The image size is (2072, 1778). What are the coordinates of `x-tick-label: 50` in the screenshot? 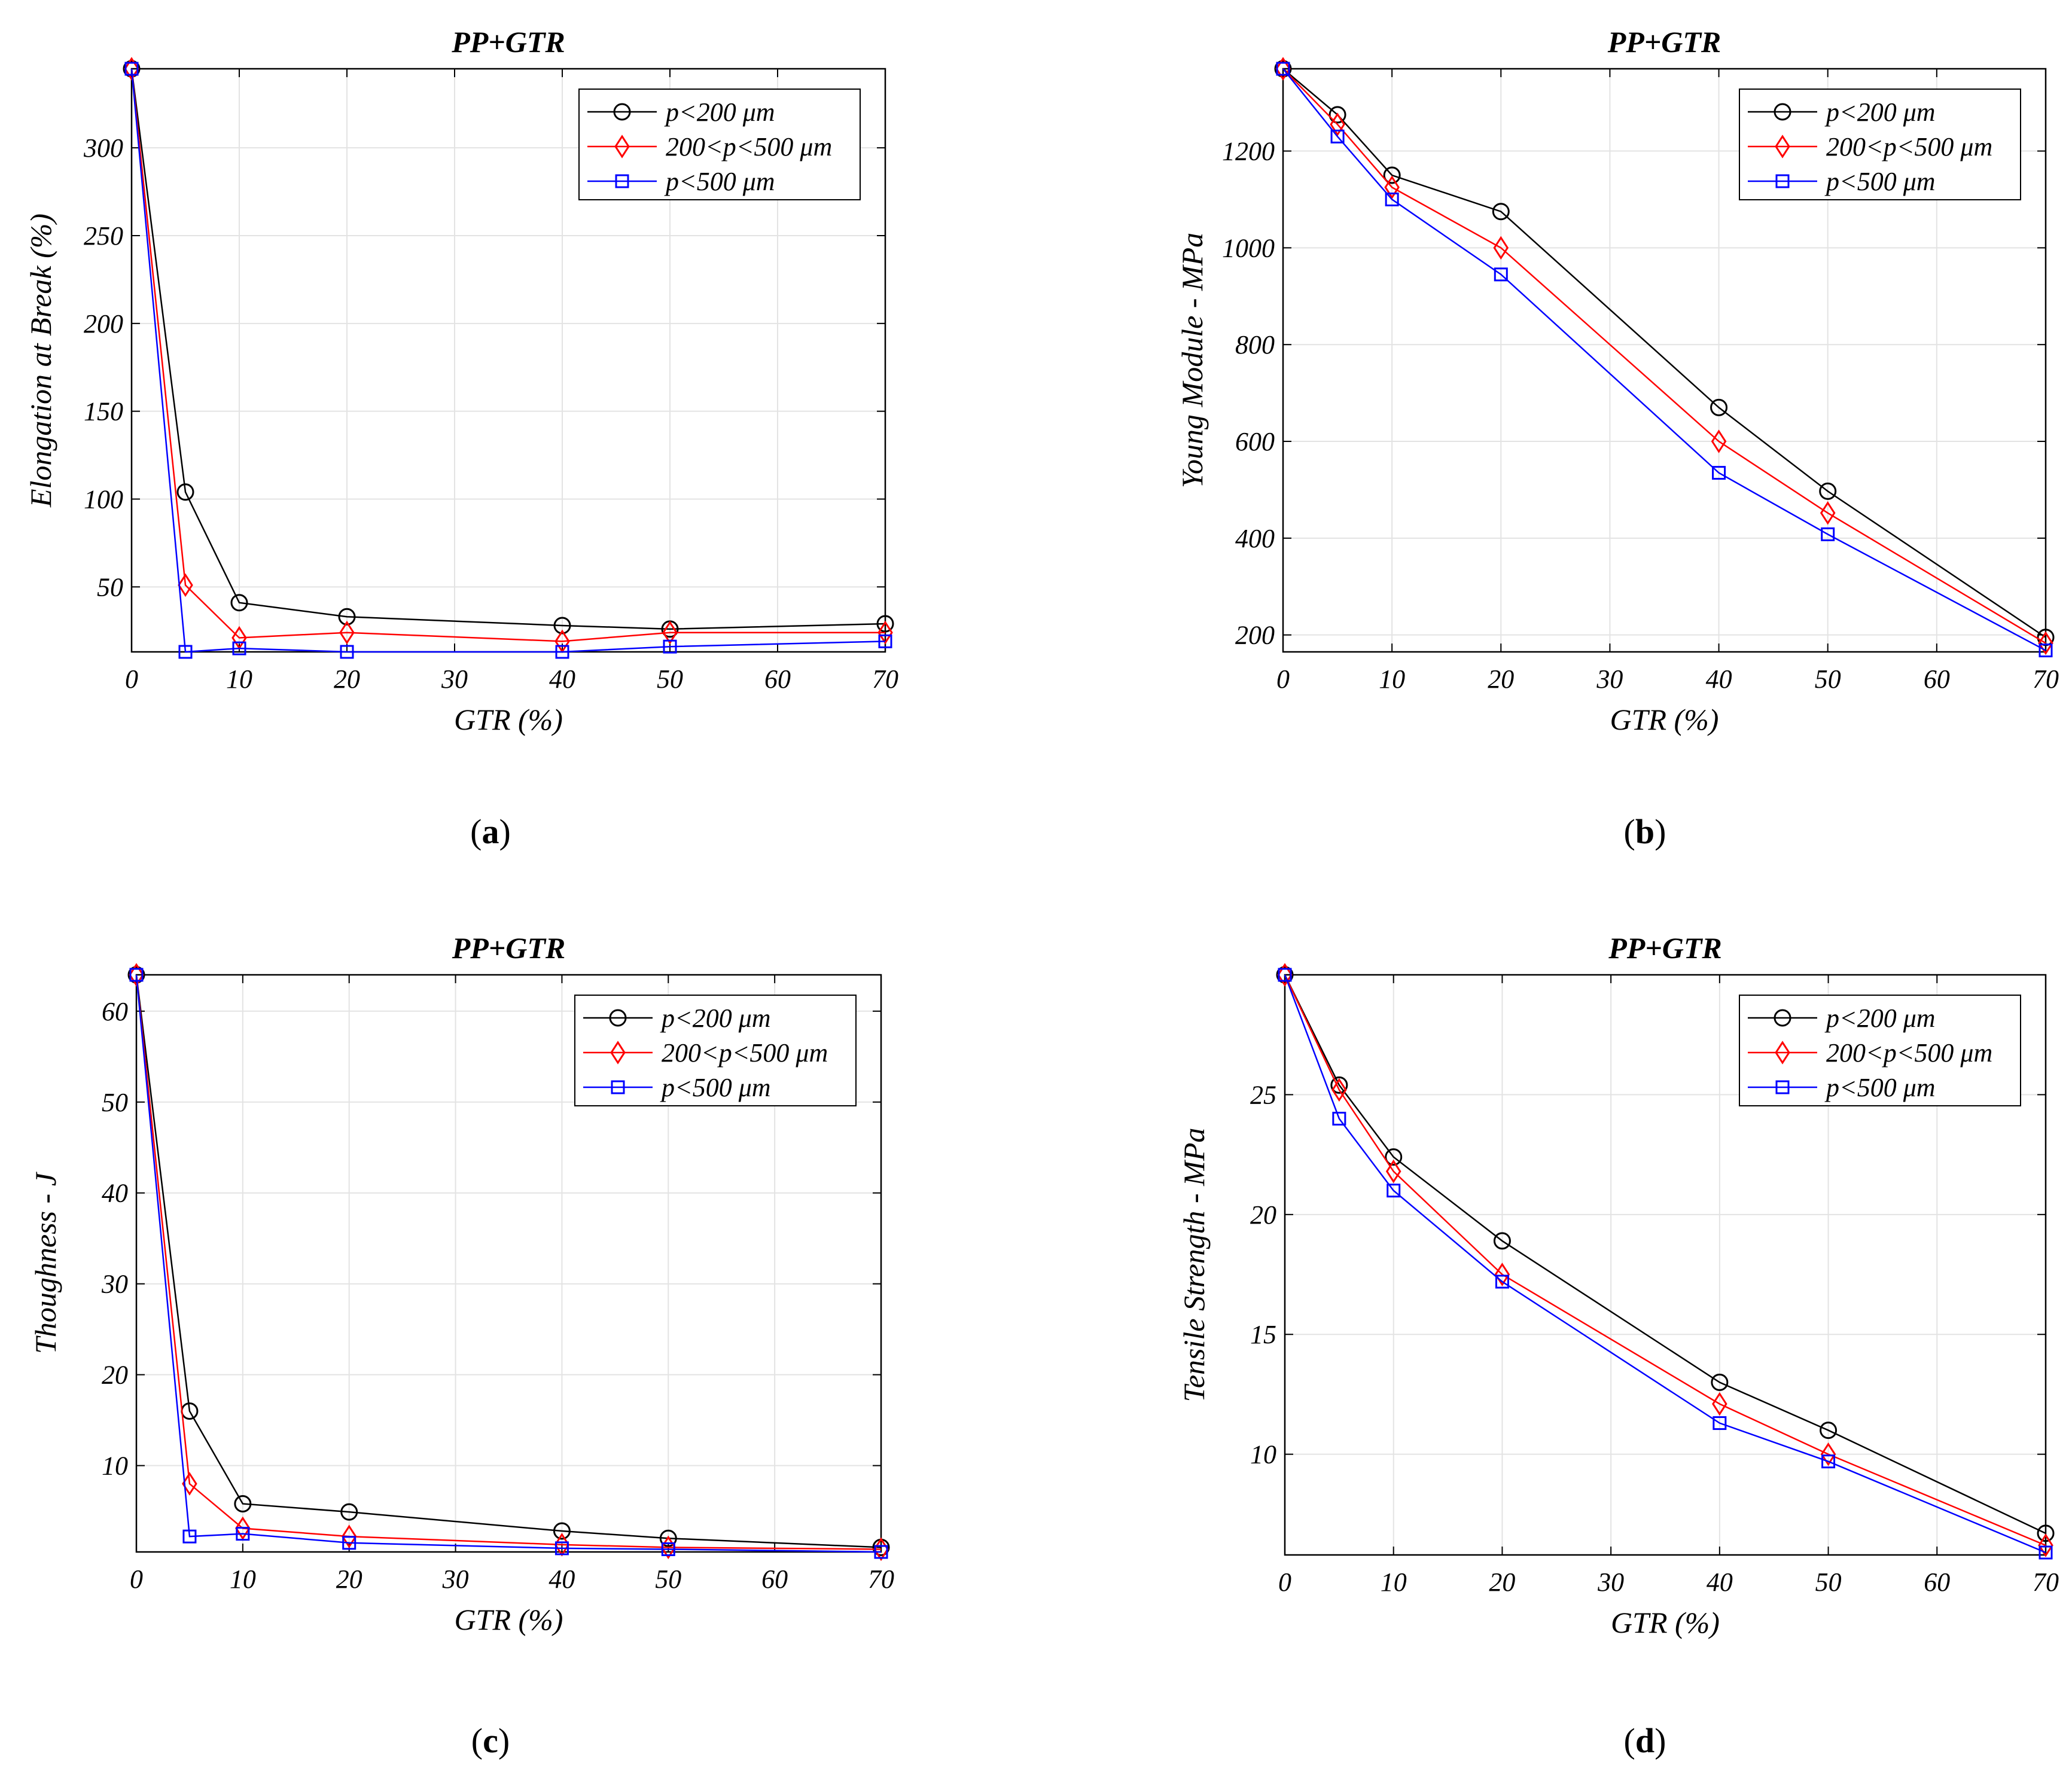 It's located at (670, 679).